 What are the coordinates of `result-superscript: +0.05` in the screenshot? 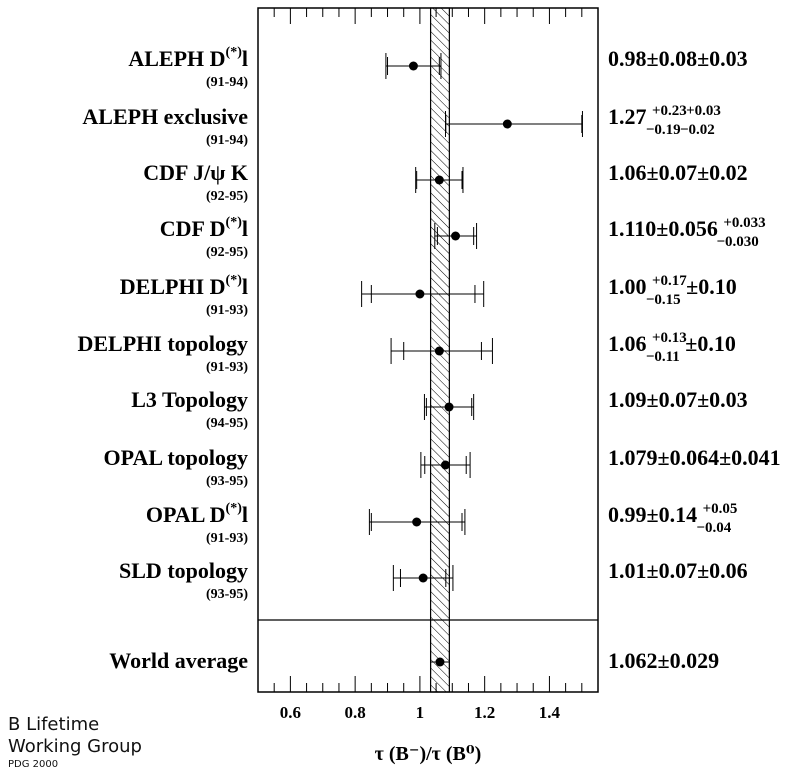 It's located at (720, 509).